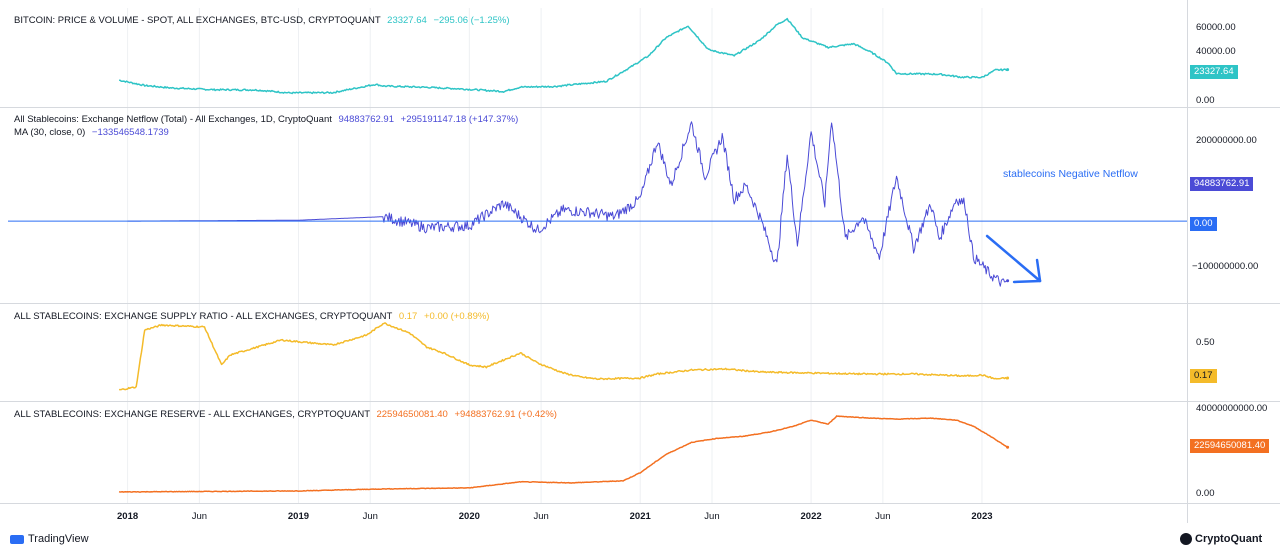 The height and width of the screenshot is (553, 1280). I want to click on netflow-badge: 94883762.91, so click(1222, 184).